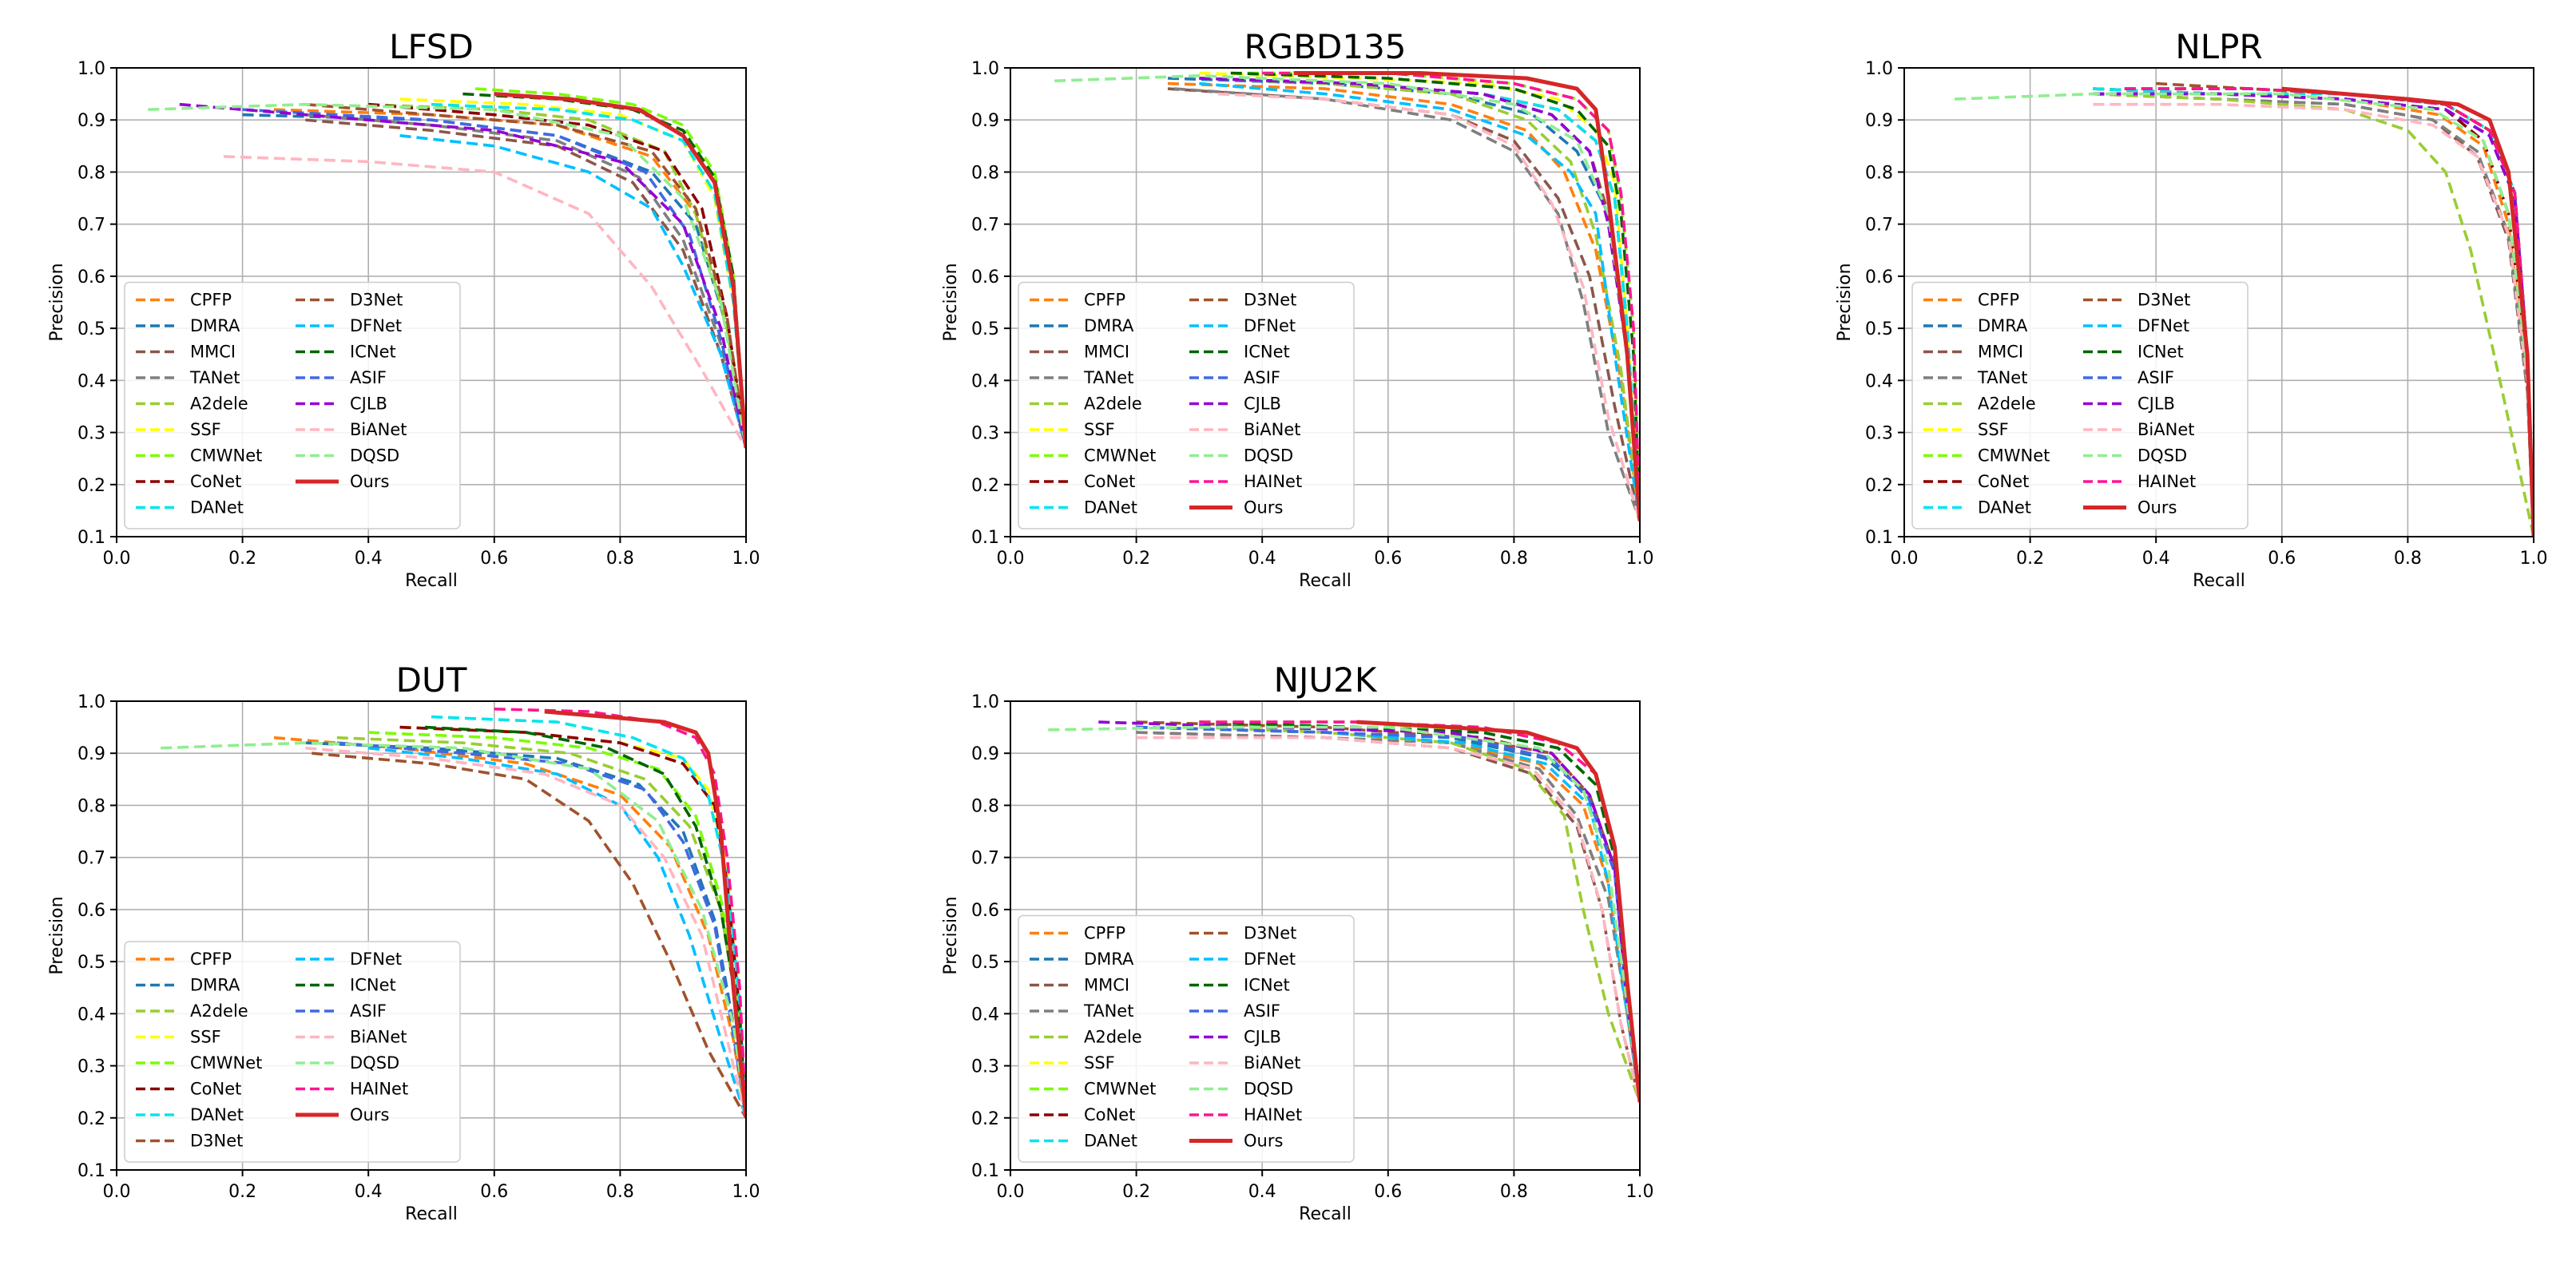 This screenshot has width=2576, height=1265. I want to click on legend-label-dqsd: DQSD, so click(374, 1063).